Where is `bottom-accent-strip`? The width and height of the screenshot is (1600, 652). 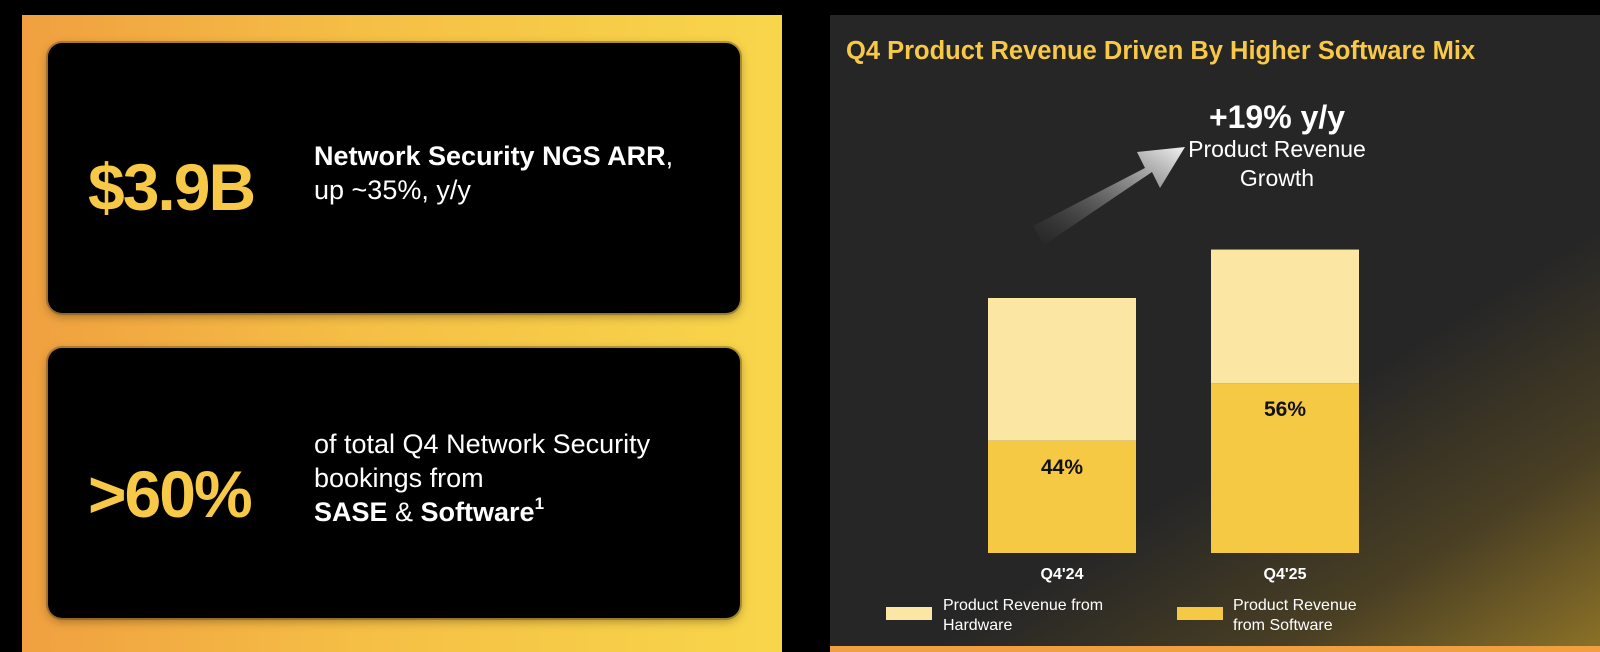
bottom-accent-strip is located at coordinates (1215, 649).